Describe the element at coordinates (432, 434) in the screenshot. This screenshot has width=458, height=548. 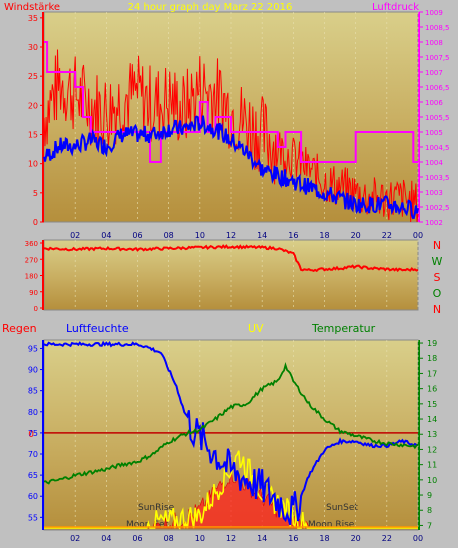
I see `temperature-y-tick-label: 13` at that location.